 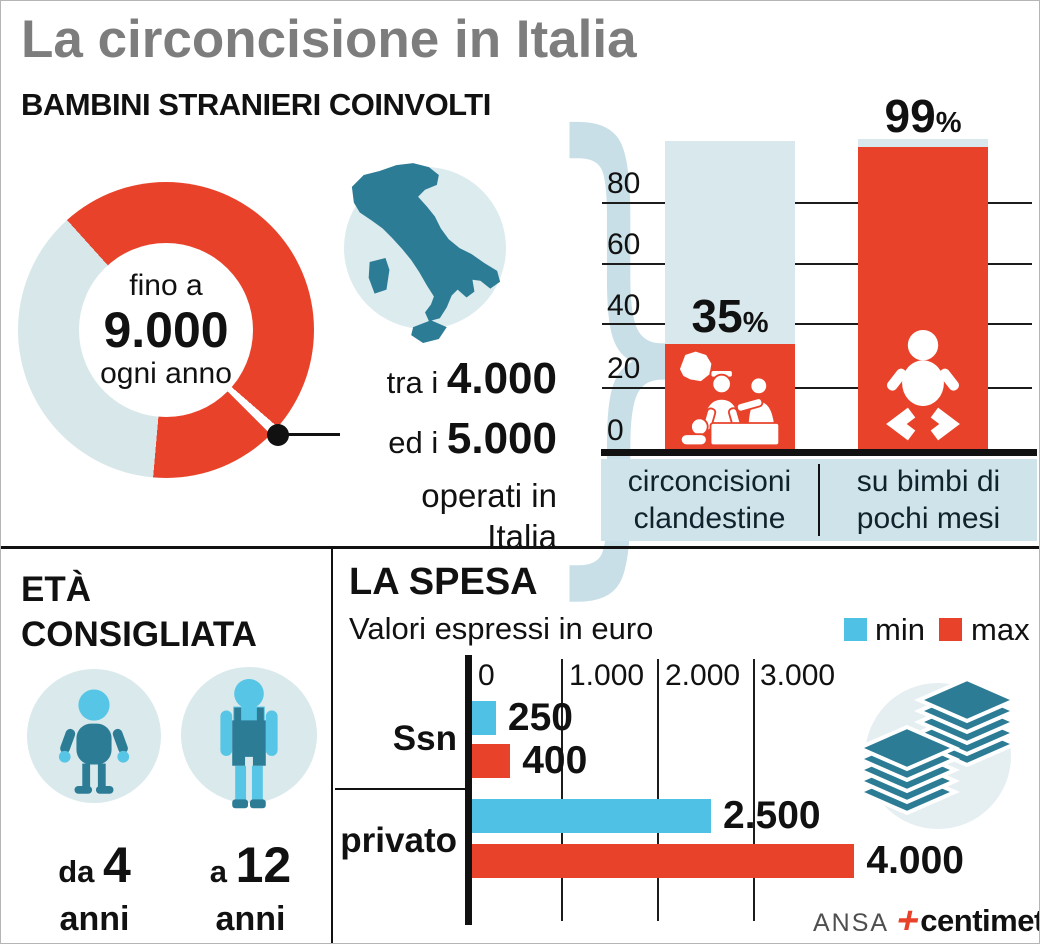 I want to click on category-divider, so click(x=819, y=500).